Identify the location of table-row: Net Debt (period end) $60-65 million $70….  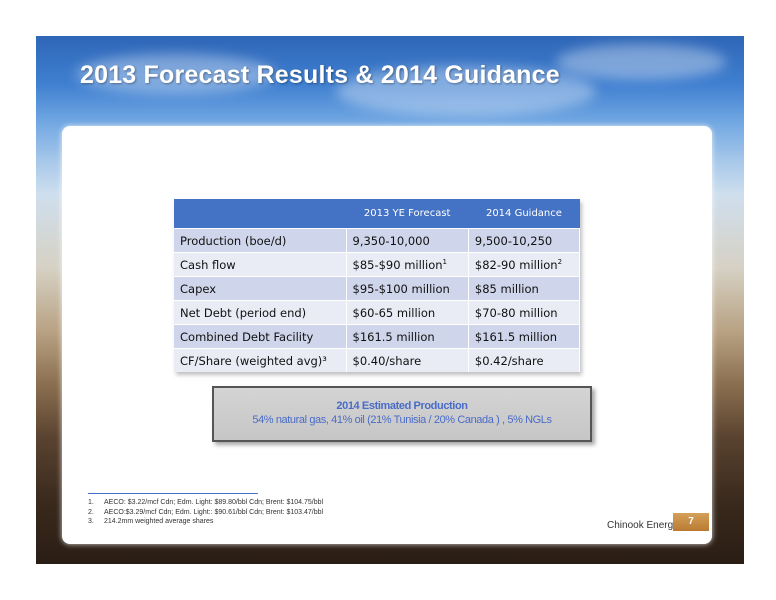
(377, 312).